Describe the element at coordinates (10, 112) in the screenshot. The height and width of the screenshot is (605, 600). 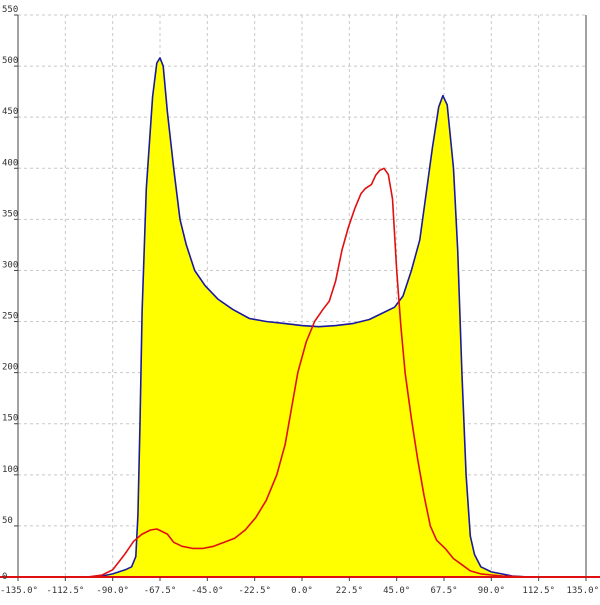
I see `y-tick-label: 450` at that location.